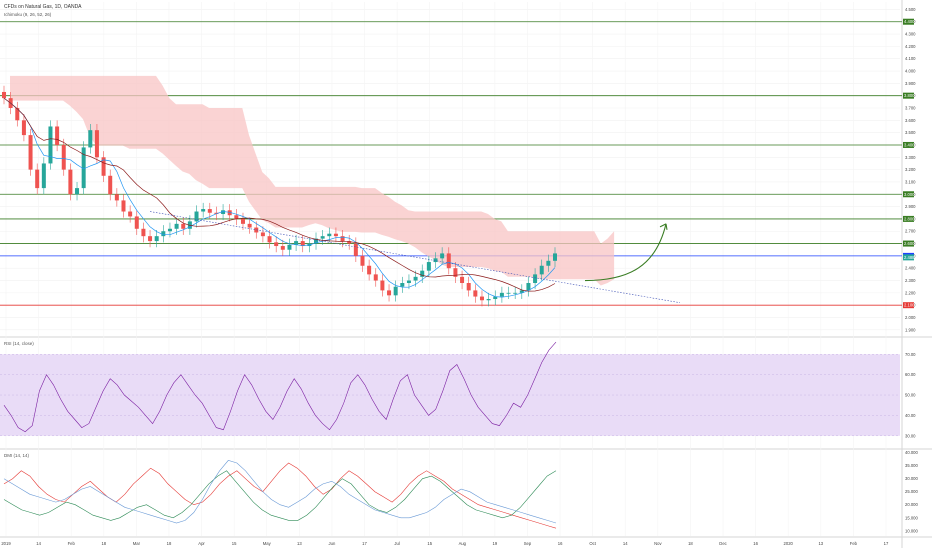 The image size is (932, 550). I want to click on level-label: 2.100, so click(909, 305).